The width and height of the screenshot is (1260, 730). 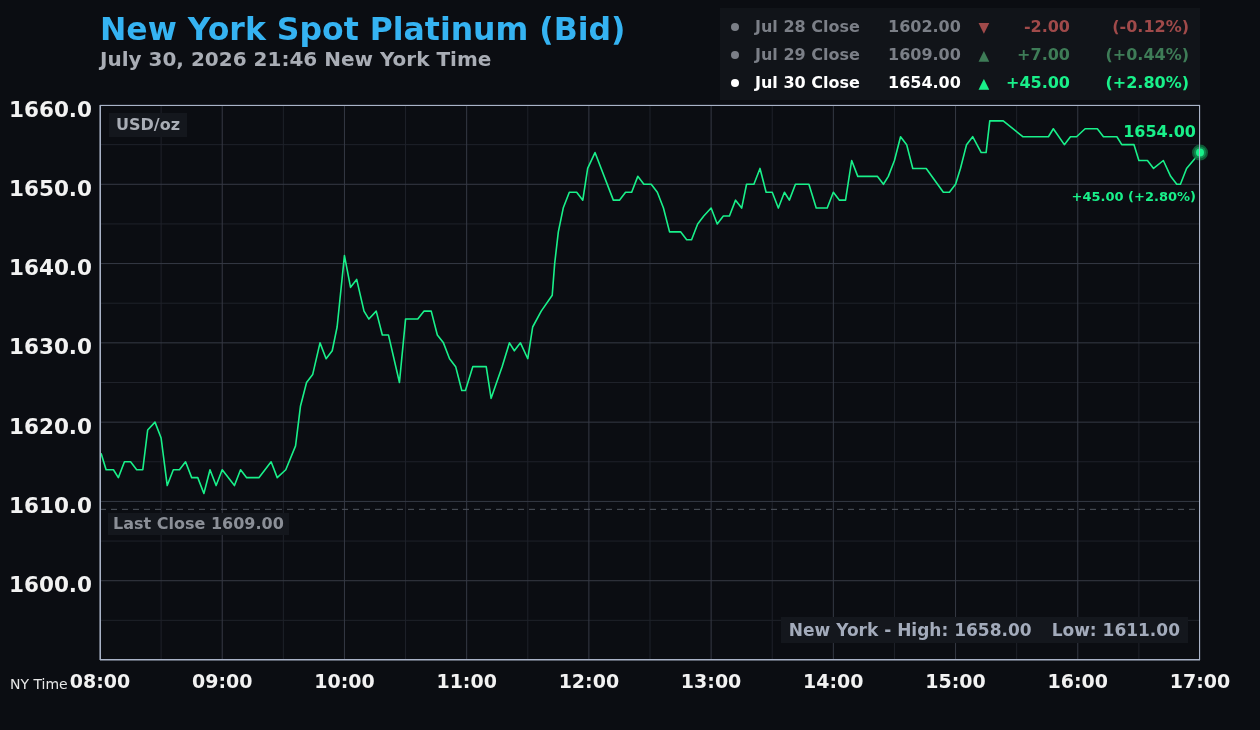 What do you see at coordinates (344, 681) in the screenshot?
I see `x-tick-label: 10:00` at bounding box center [344, 681].